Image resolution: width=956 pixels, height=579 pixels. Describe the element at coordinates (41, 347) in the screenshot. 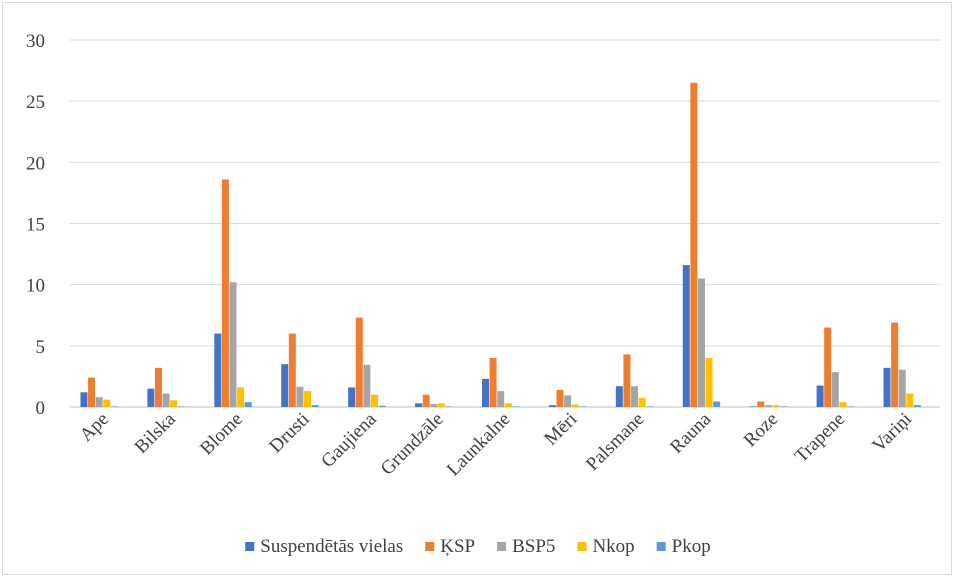

I see `y-tick-label: 5` at that location.